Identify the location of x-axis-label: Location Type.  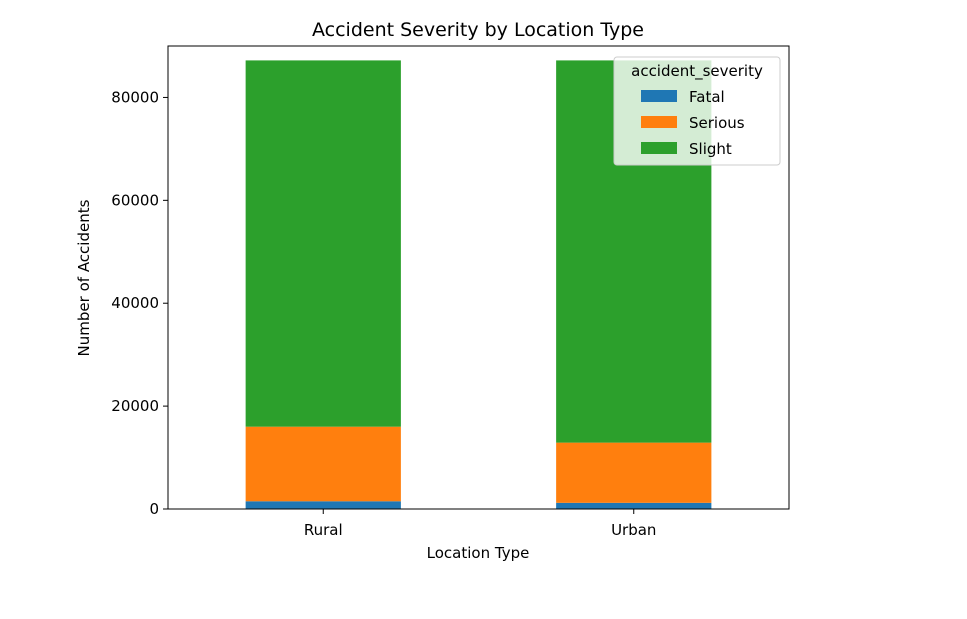
(478, 553).